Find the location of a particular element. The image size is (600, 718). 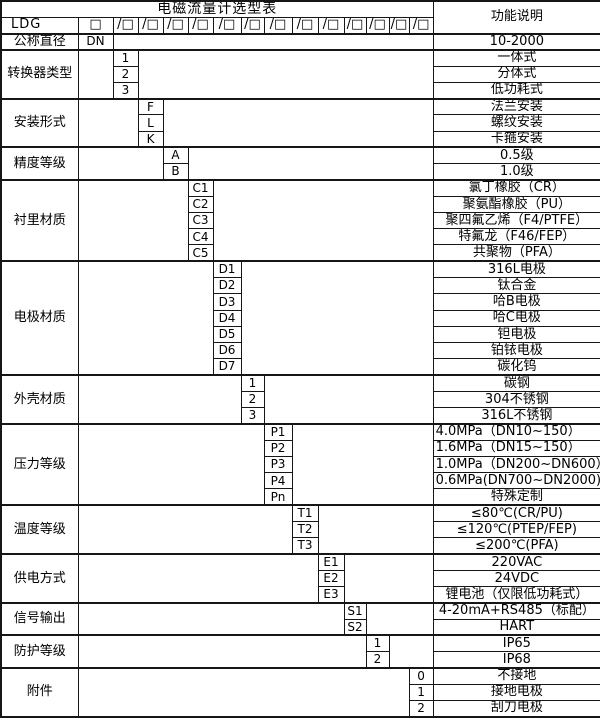

table-row: 外壳材质 1 碳钢 is located at coordinates (300, 399).